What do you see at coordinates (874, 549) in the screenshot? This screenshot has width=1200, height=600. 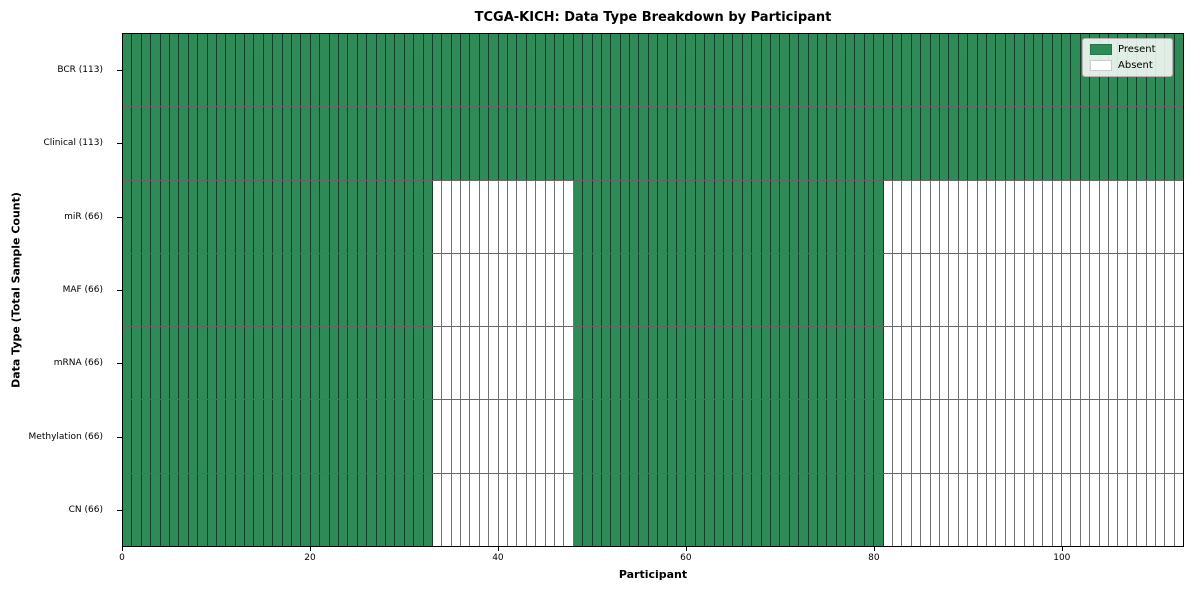 I see `x-tick-mark` at bounding box center [874, 549].